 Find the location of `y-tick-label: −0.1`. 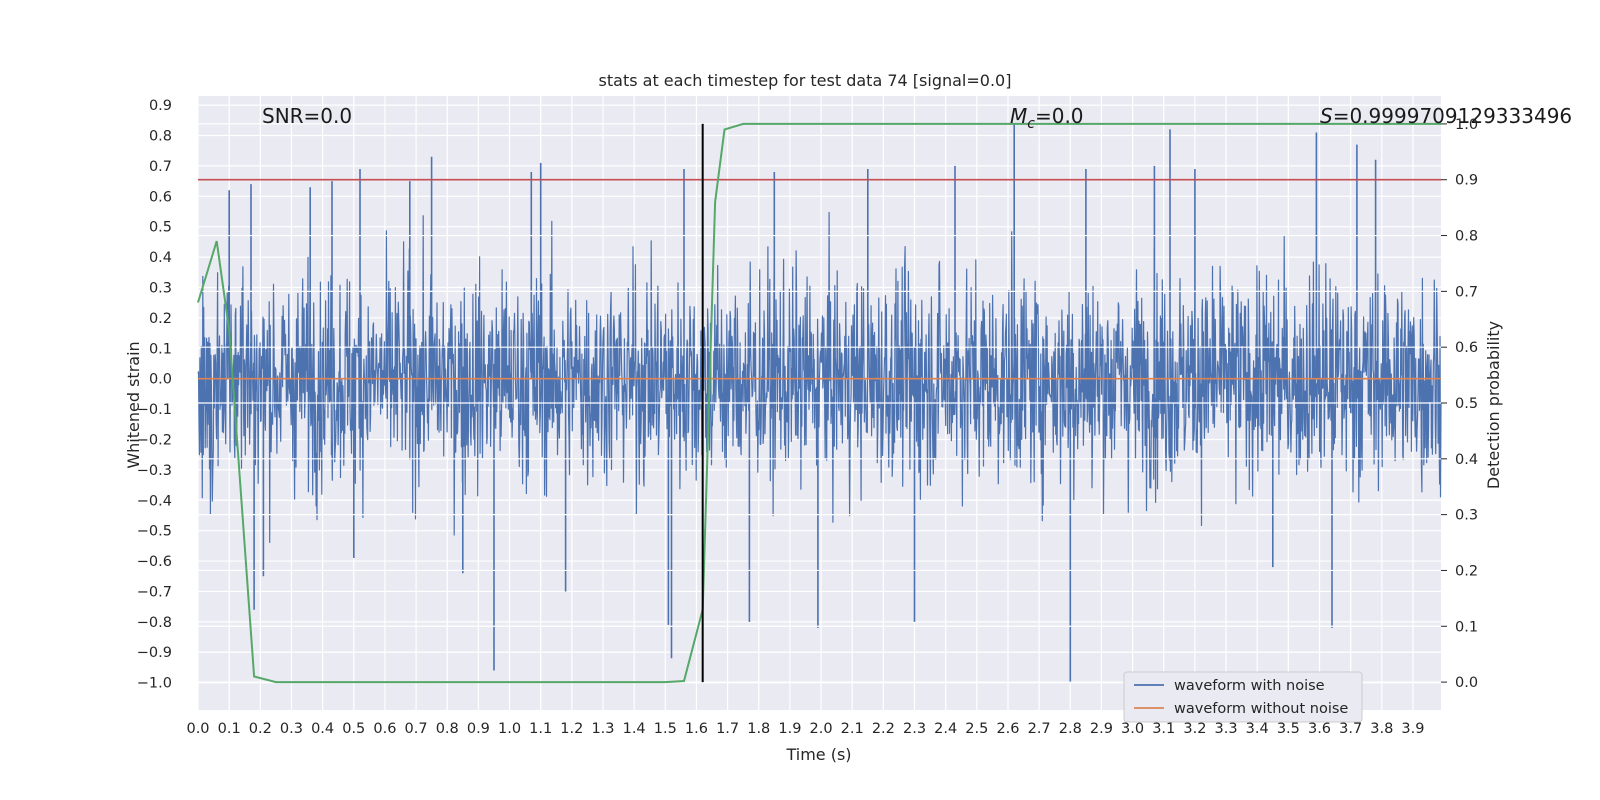

y-tick-label: −0.1 is located at coordinates (154, 410).